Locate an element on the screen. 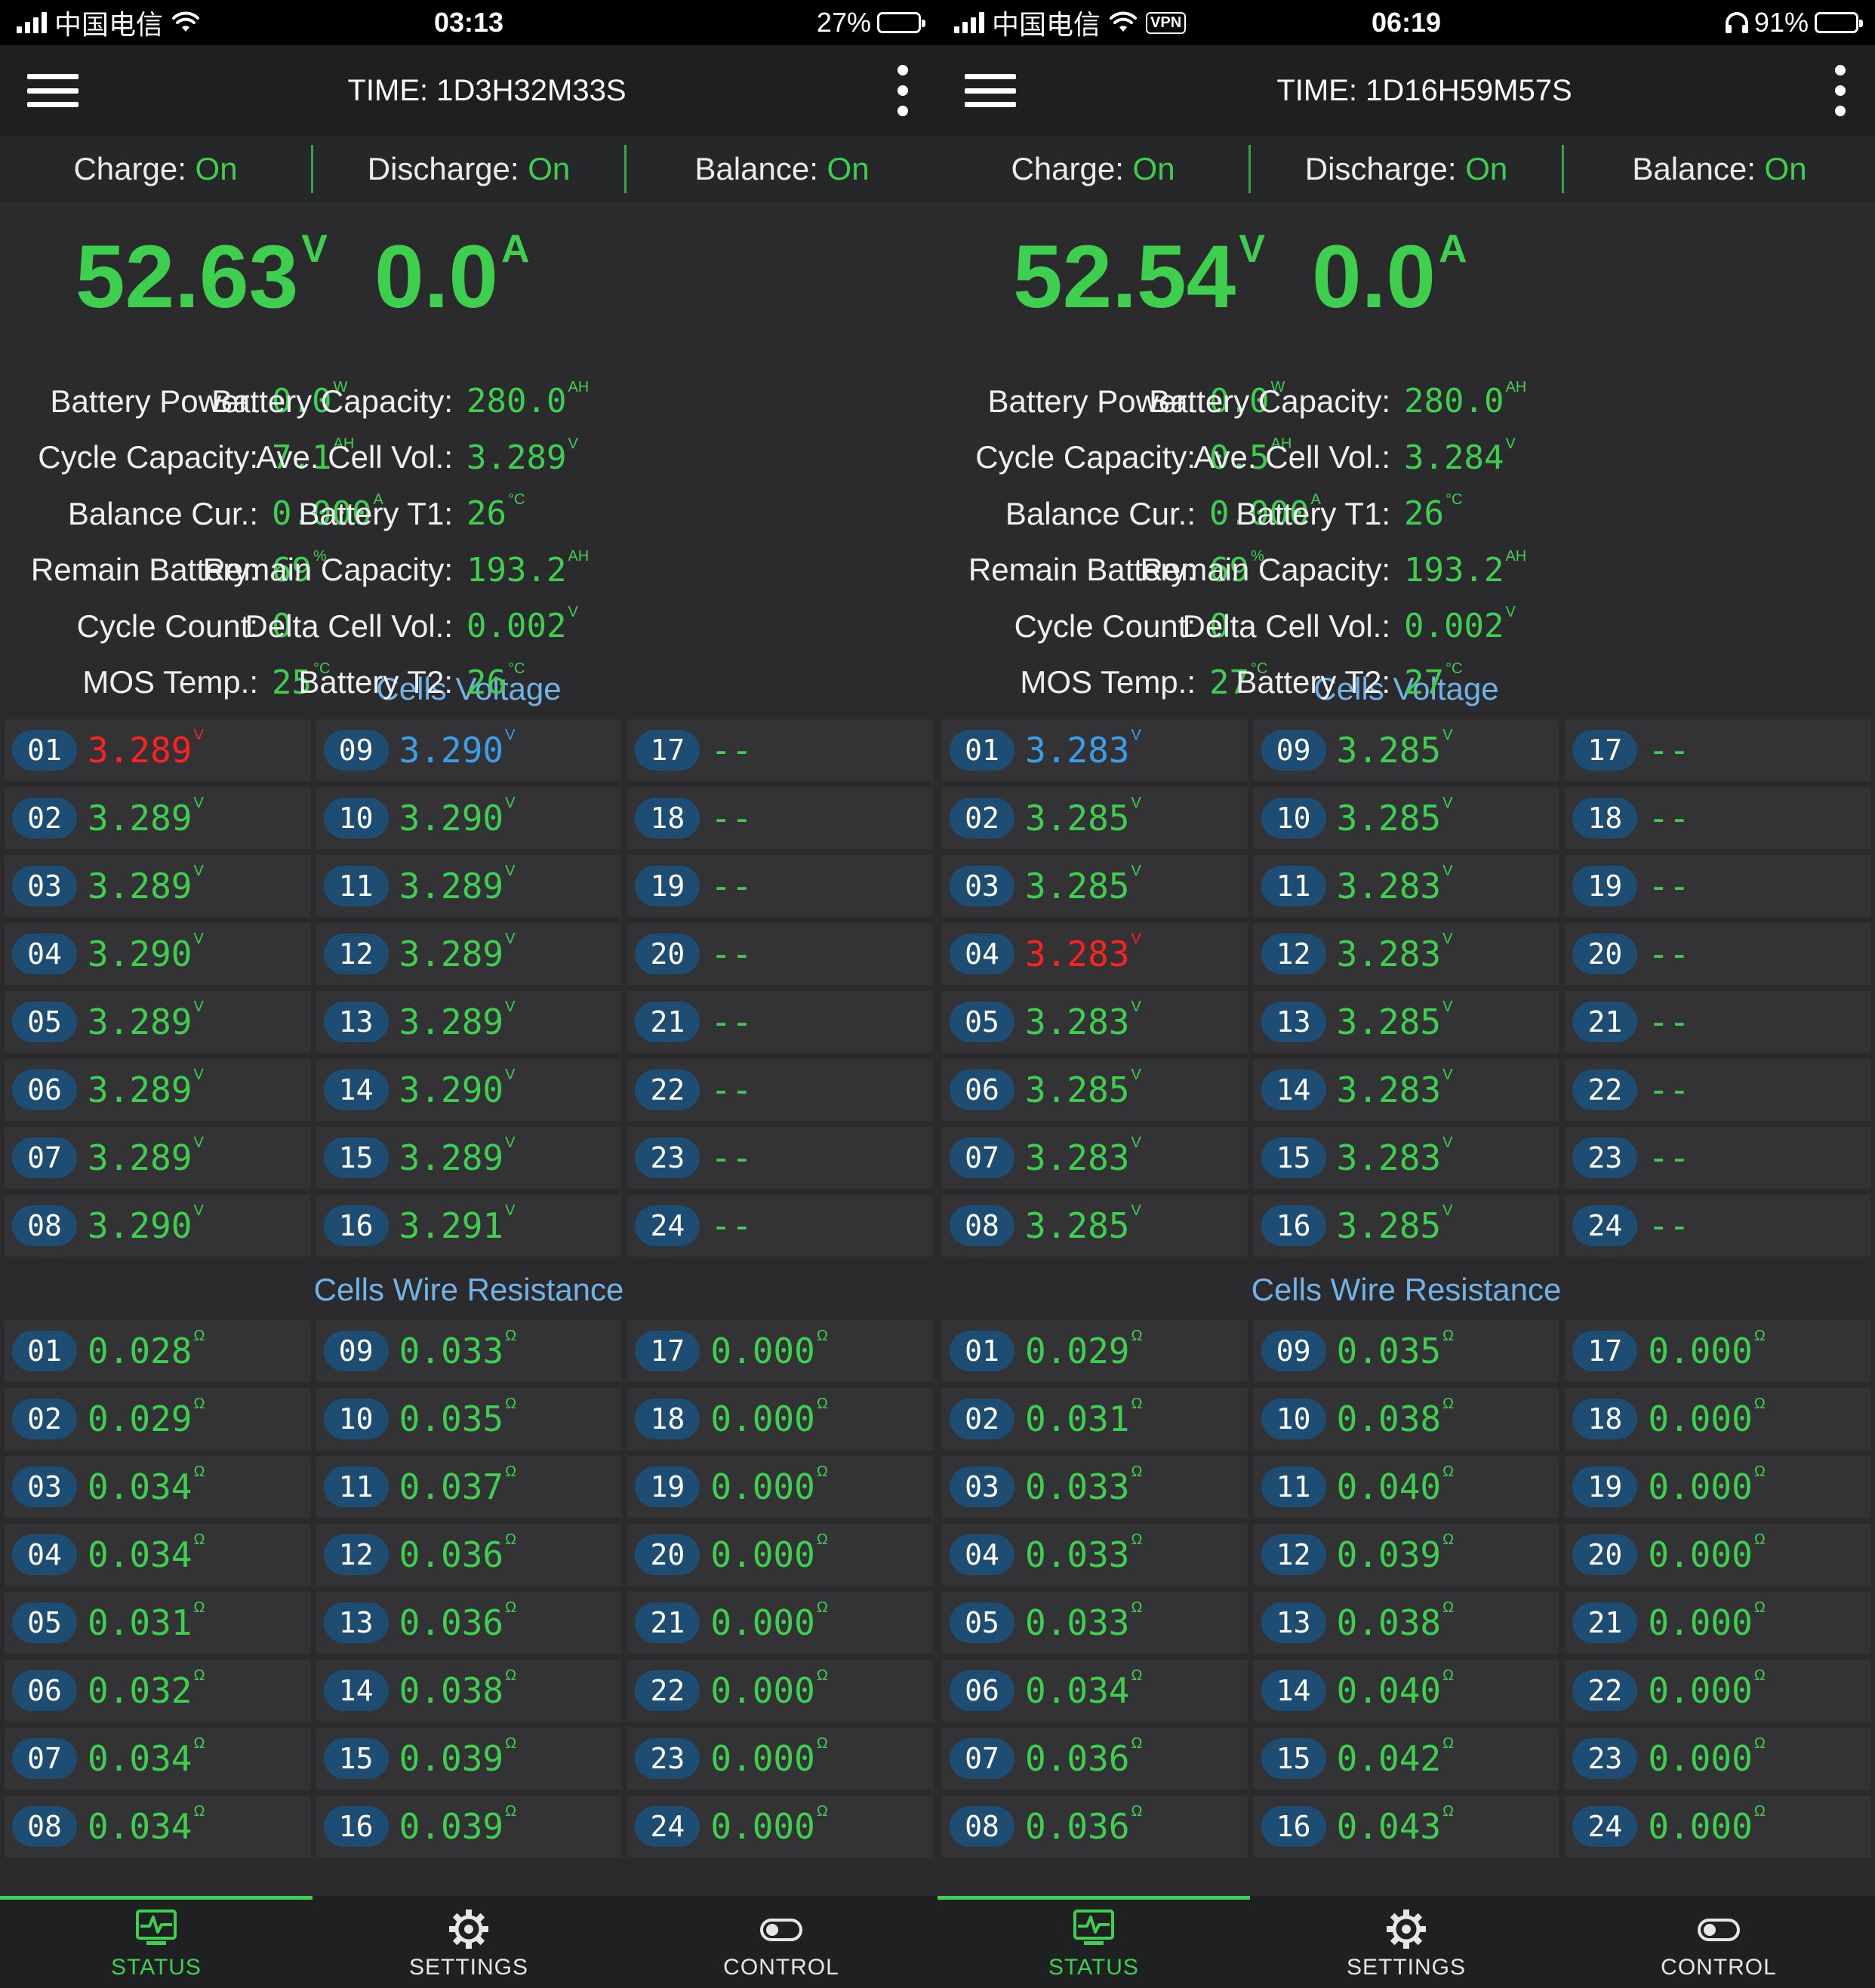 The image size is (1875, 1988). stat-value: 193.2 AH is located at coordinates (1465, 568).